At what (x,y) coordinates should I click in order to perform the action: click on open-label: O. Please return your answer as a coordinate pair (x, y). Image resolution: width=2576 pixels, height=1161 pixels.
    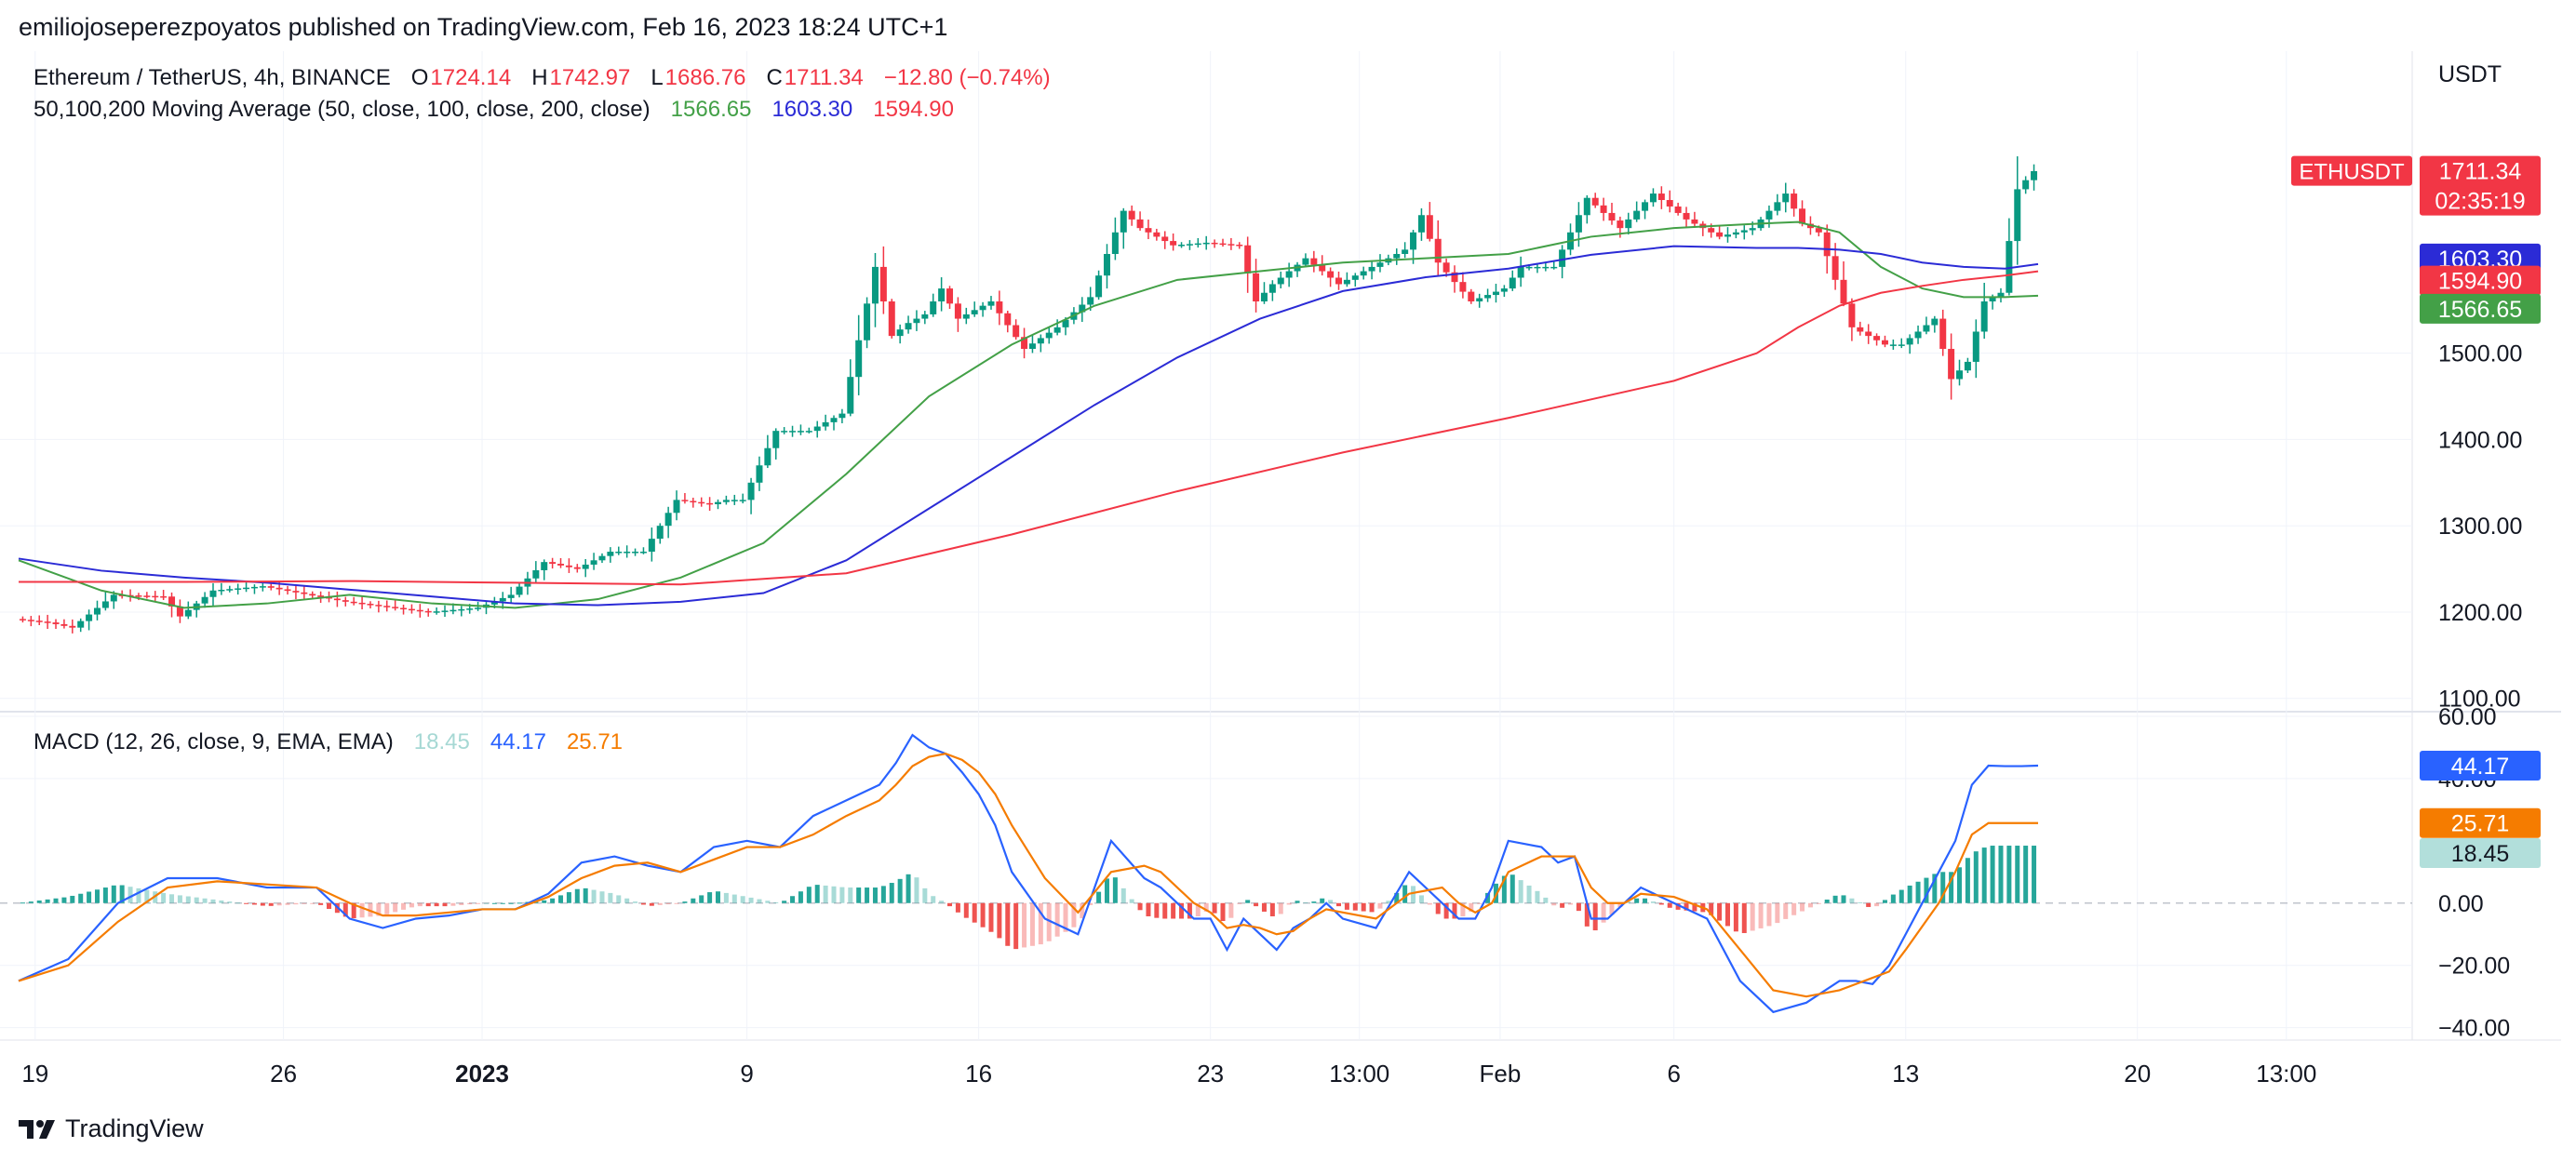
    Looking at the image, I should click on (419, 77).